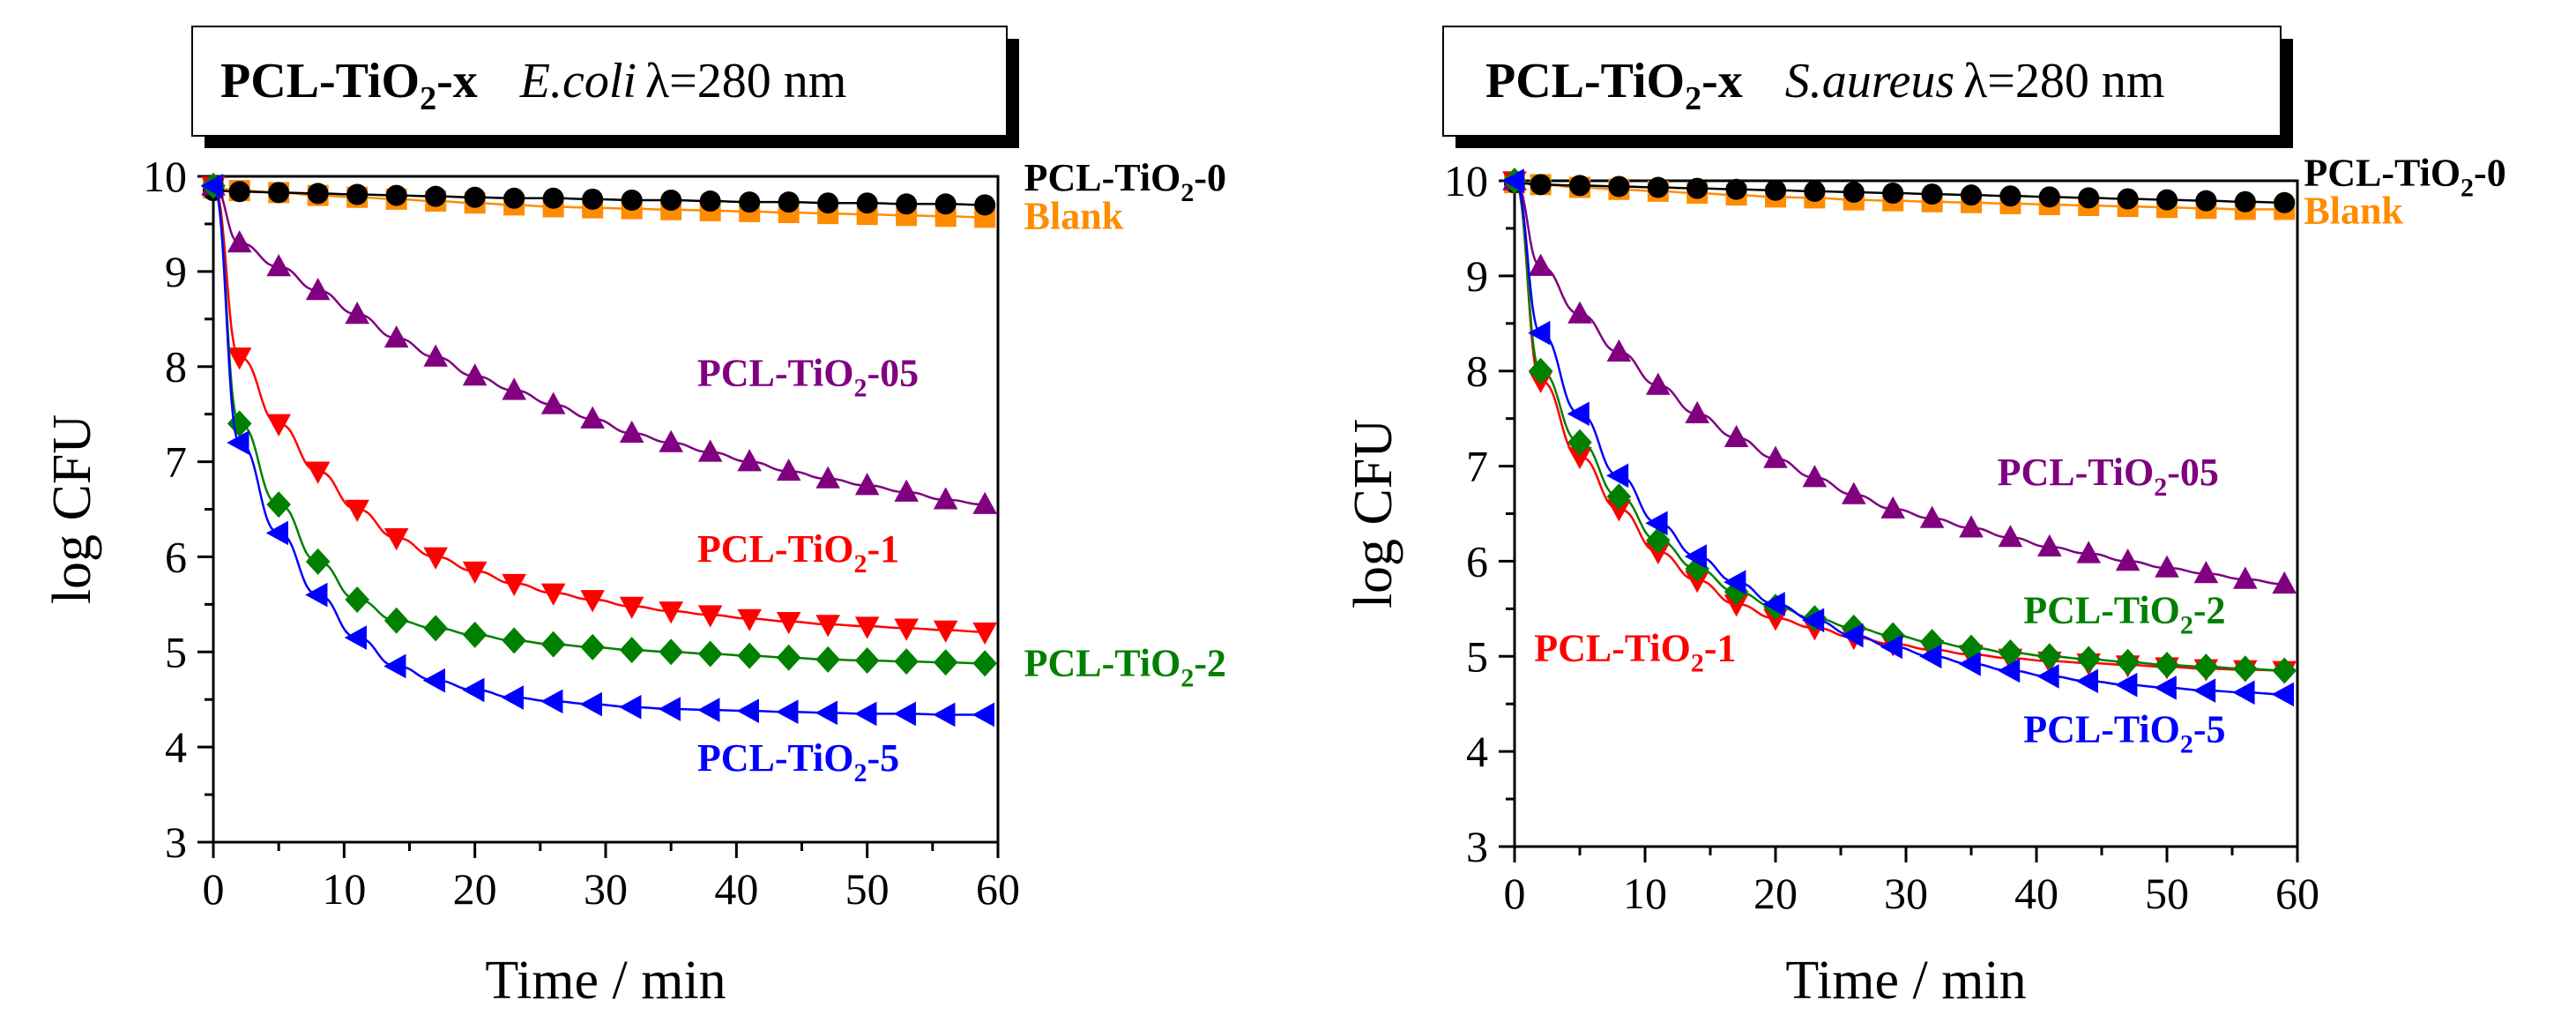 Image resolution: width=2576 pixels, height=1030 pixels. What do you see at coordinates (2108, 477) in the screenshot?
I see `series-label: PCL-TiO2-05` at bounding box center [2108, 477].